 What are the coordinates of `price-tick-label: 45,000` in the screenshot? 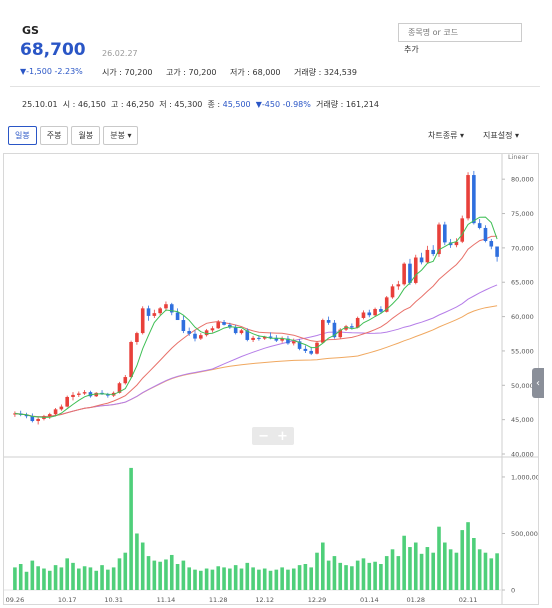 It's located at (522, 420).